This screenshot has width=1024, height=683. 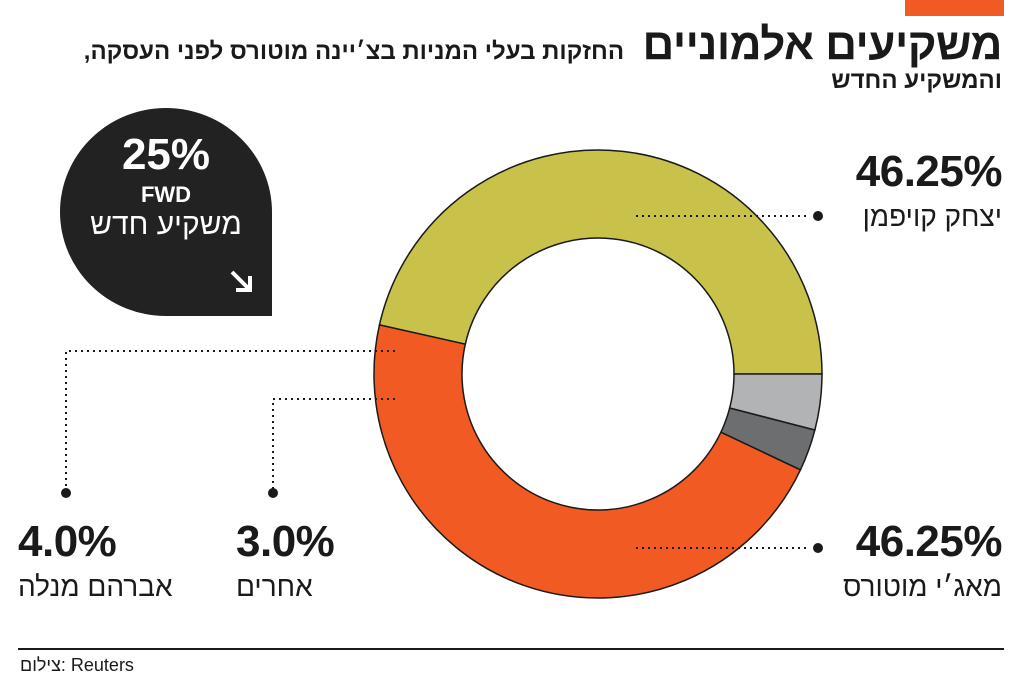 I want to click on slice-label-0: 46.25% יצחק קויפמן, so click(x=929, y=190).